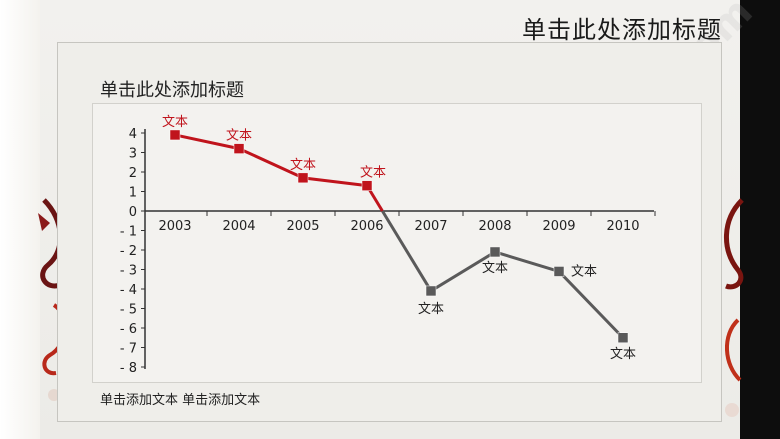 This screenshot has width=780, height=439. I want to click on x-tick-label: 2006, so click(366, 226).